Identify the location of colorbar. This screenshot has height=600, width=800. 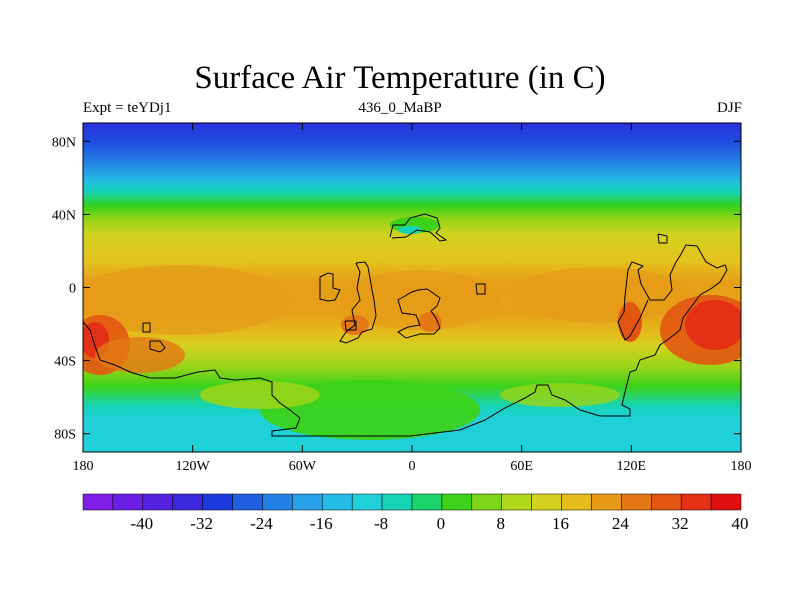
(412, 502).